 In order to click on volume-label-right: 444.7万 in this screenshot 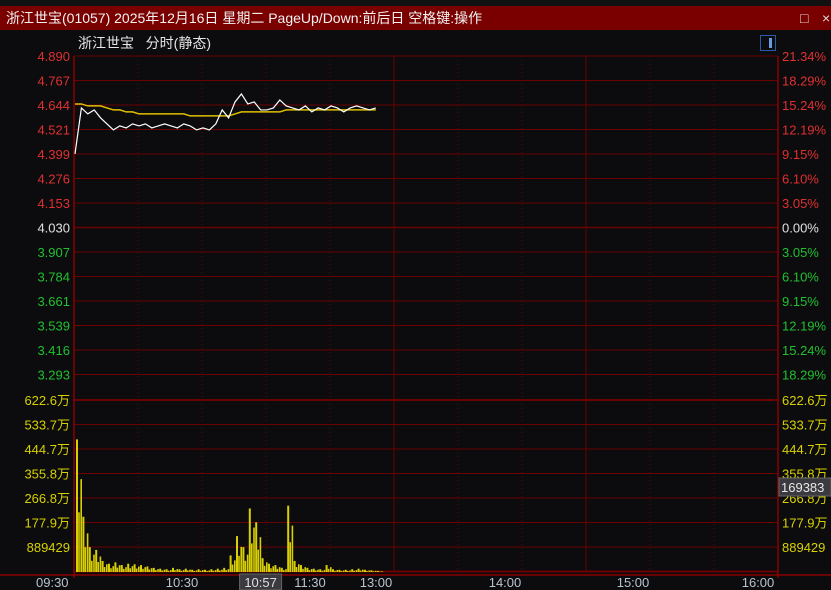, I will do `click(805, 449)`.